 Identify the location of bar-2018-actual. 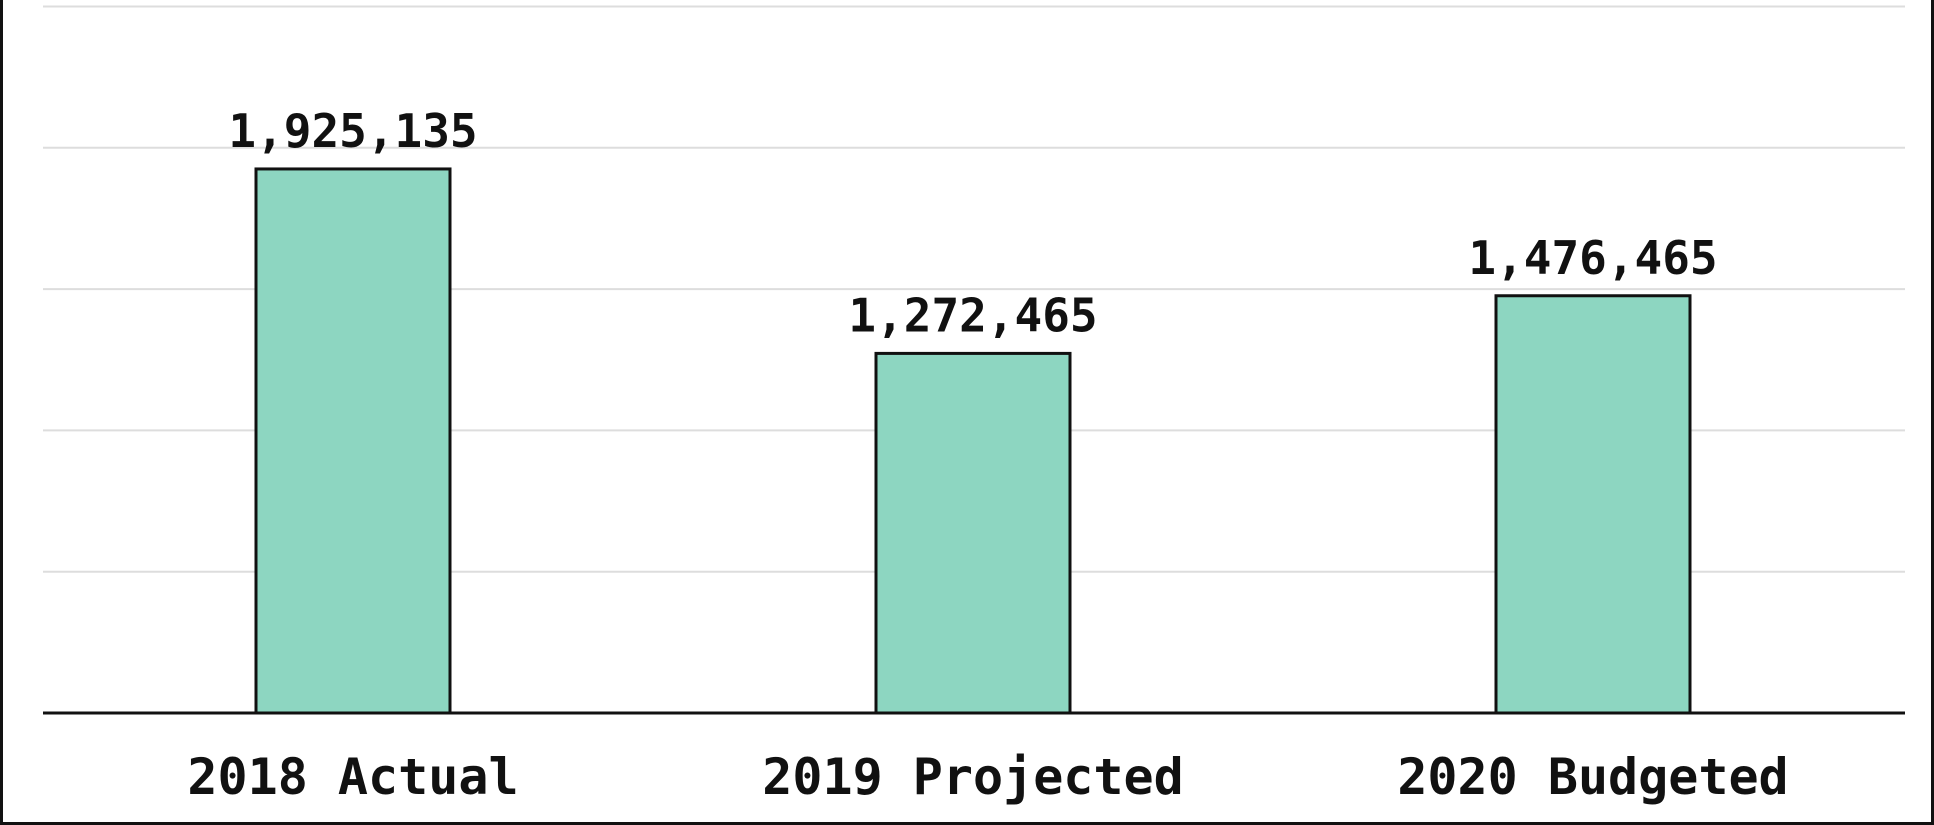
(353, 441).